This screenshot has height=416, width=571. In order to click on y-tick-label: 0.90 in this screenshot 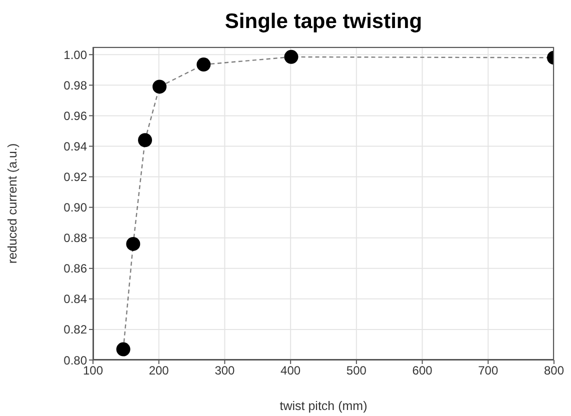, I will do `click(76, 207)`.